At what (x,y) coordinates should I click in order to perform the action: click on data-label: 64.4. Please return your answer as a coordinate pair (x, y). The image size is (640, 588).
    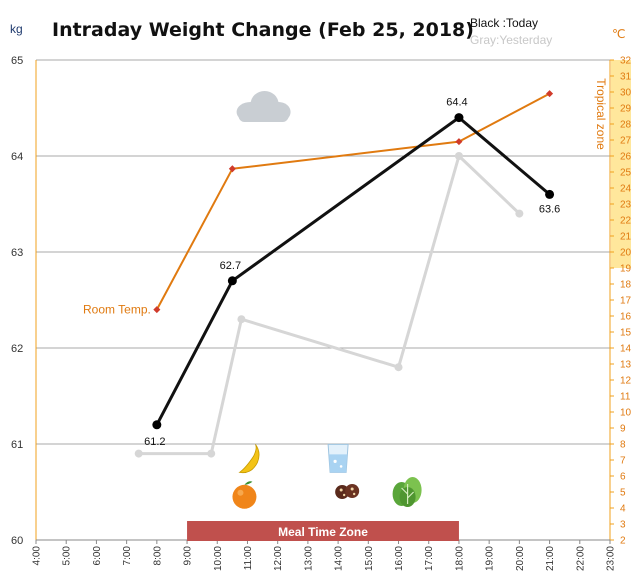
    Looking at the image, I should click on (456, 103).